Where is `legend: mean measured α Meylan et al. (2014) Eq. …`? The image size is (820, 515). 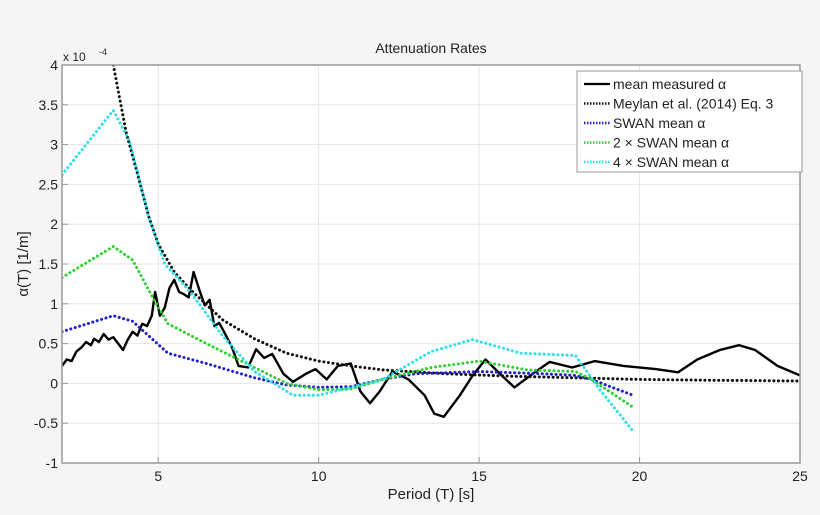 legend: mean measured α Meylan et al. (2014) Eq. … is located at coordinates (689, 121).